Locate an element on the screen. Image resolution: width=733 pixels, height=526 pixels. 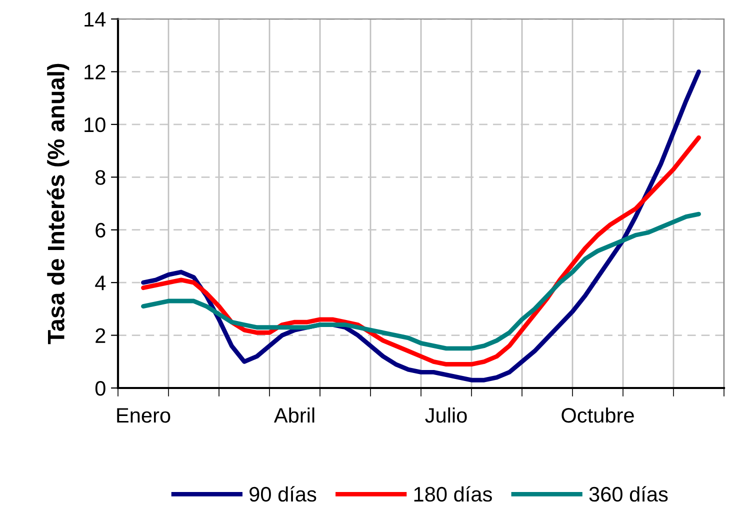
x-tick-label: Octubre is located at coordinates (598, 415).